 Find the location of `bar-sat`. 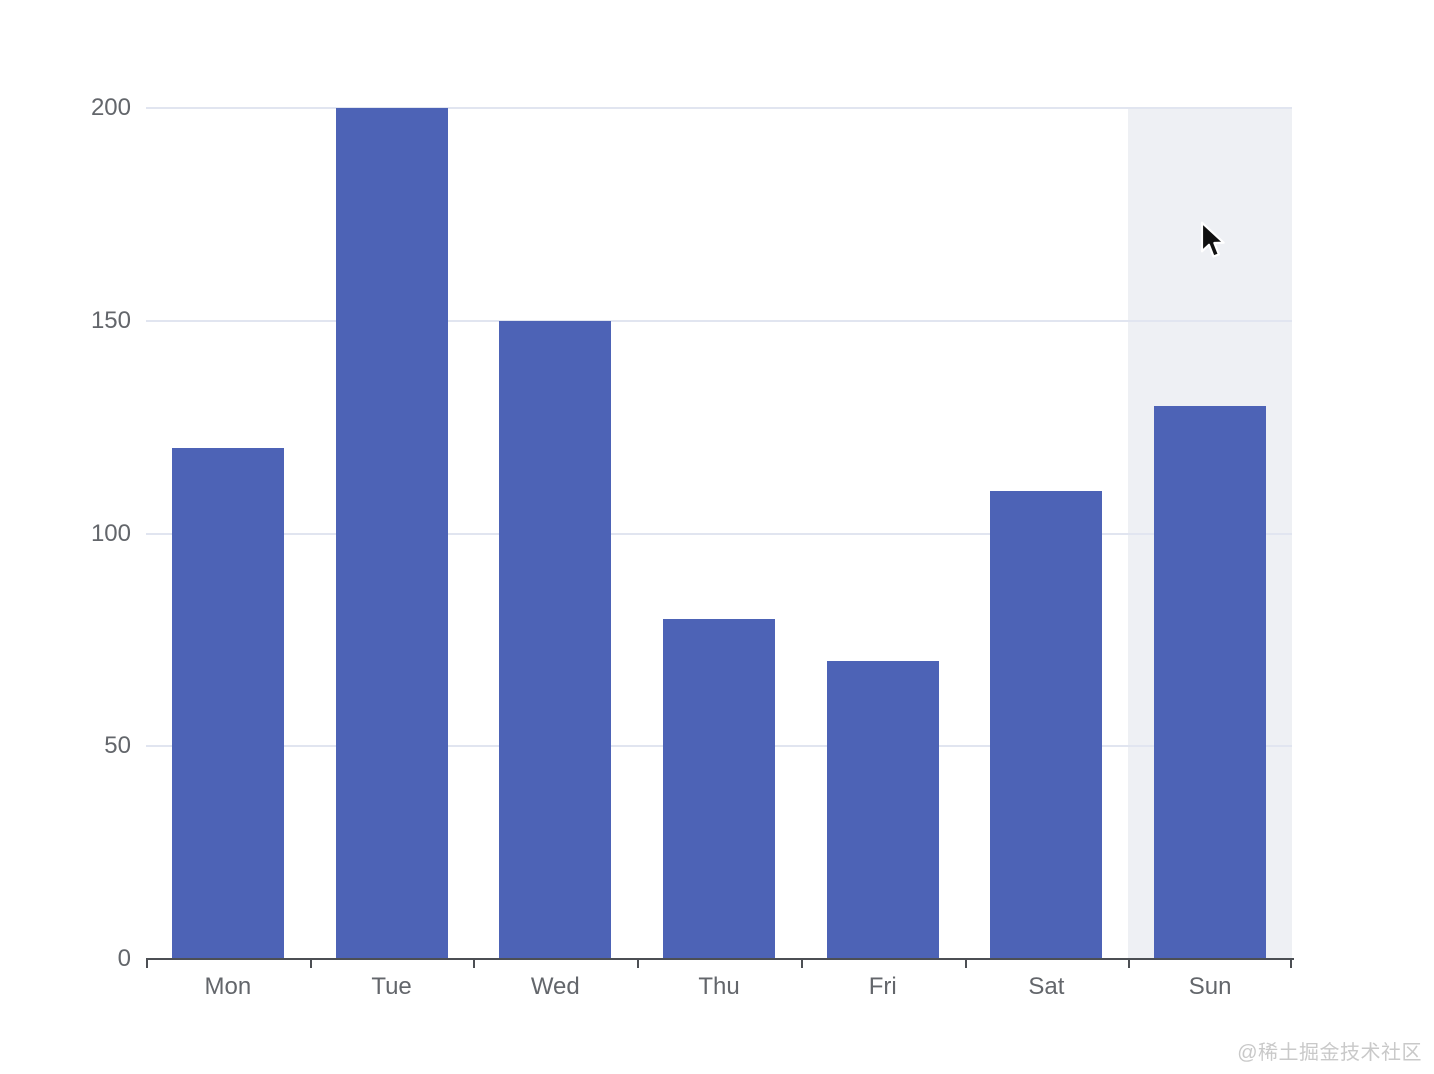

bar-sat is located at coordinates (1046, 724).